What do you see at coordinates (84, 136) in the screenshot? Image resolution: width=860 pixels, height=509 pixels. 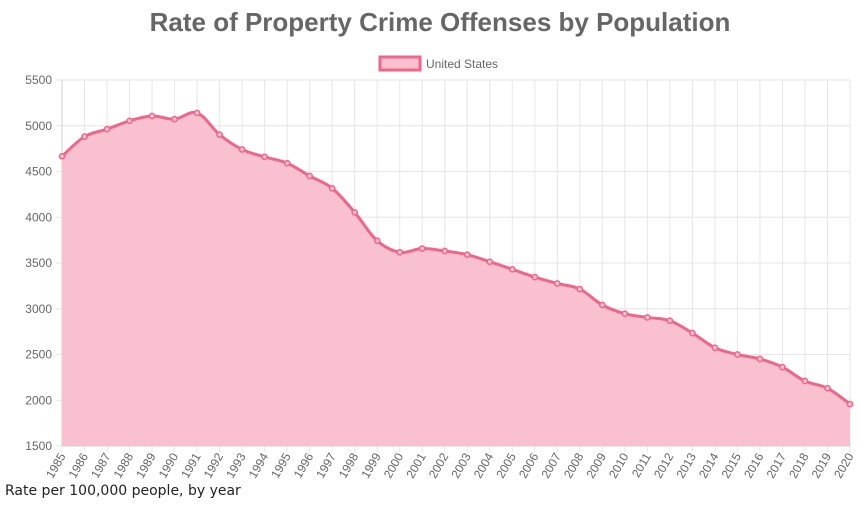 I see `data-point-1986` at bounding box center [84, 136].